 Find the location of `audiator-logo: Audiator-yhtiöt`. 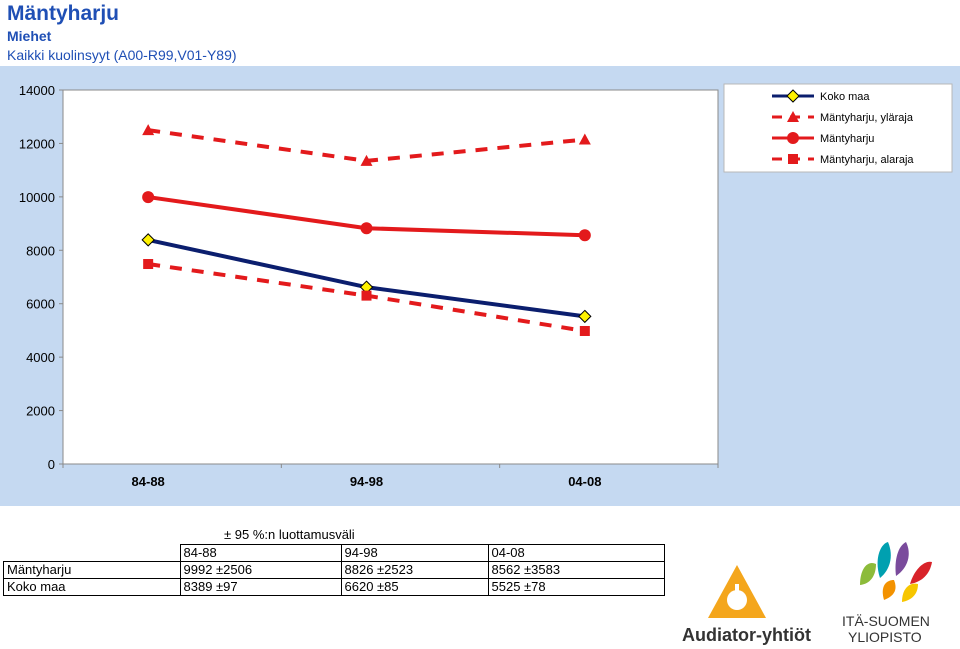

audiator-logo: Audiator-yhtiöt is located at coordinates (746, 605).